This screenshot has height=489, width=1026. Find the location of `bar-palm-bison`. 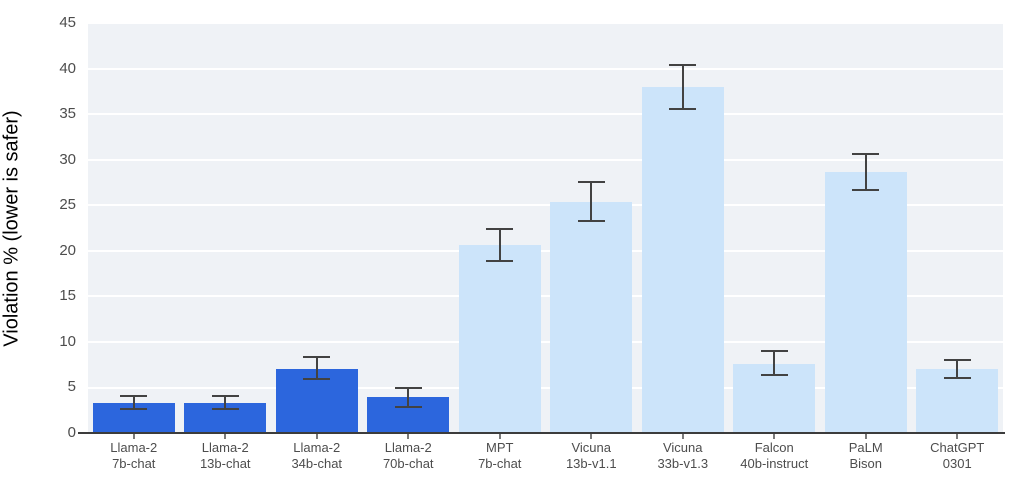

bar-palm-bison is located at coordinates (865, 302).